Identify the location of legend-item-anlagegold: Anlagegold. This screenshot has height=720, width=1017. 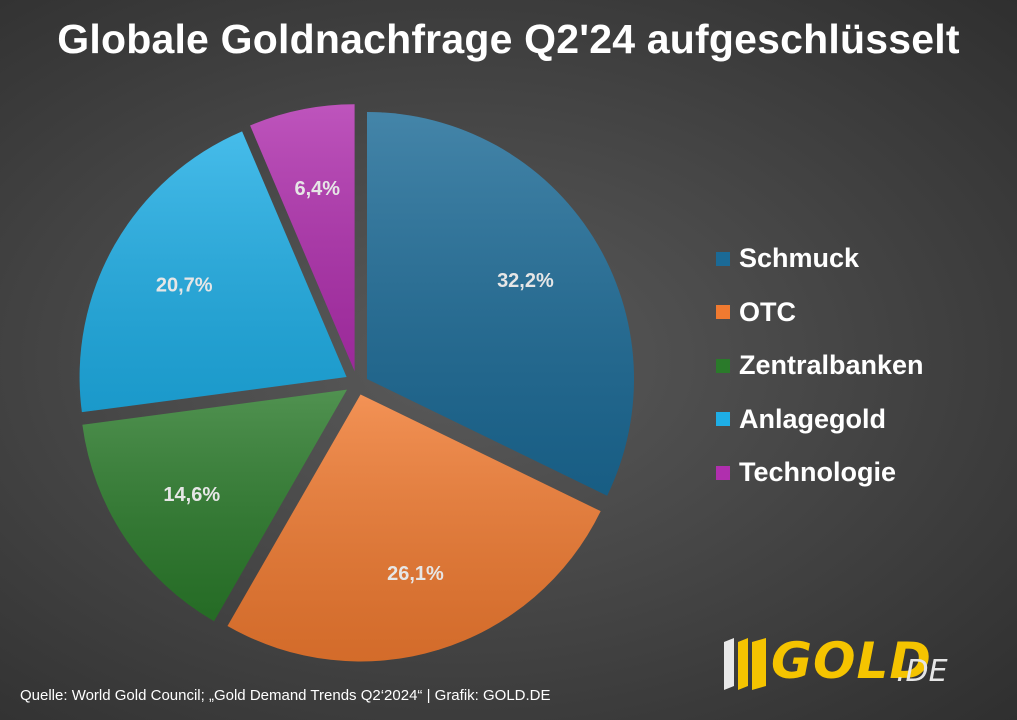
(820, 420).